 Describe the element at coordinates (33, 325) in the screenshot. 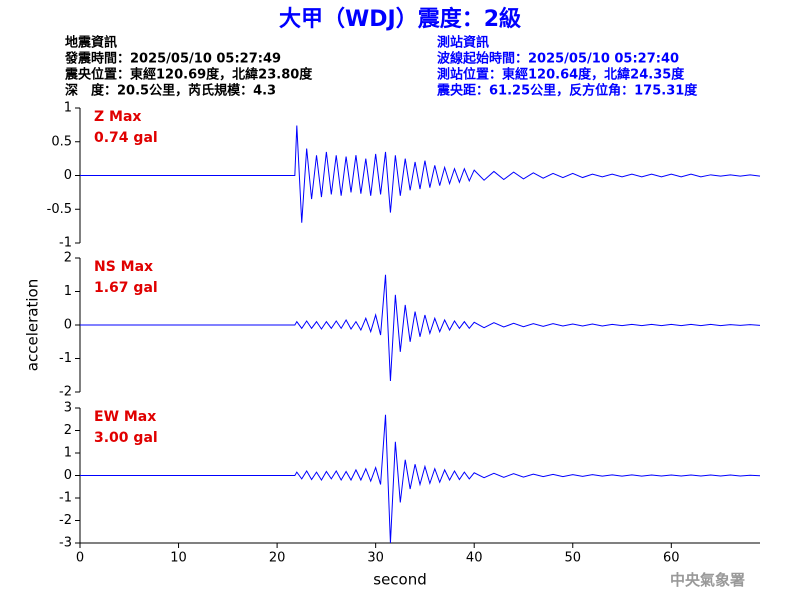

I see `y-axis-label: acceleration` at that location.